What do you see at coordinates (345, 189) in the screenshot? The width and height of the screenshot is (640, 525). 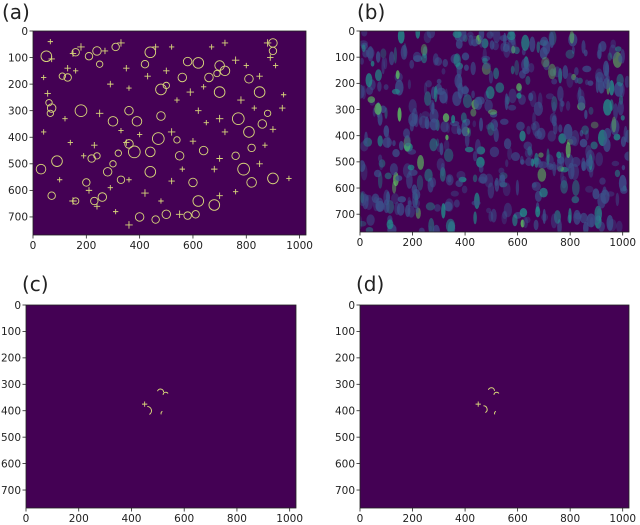 I see `y-tick-label: 600` at bounding box center [345, 189].